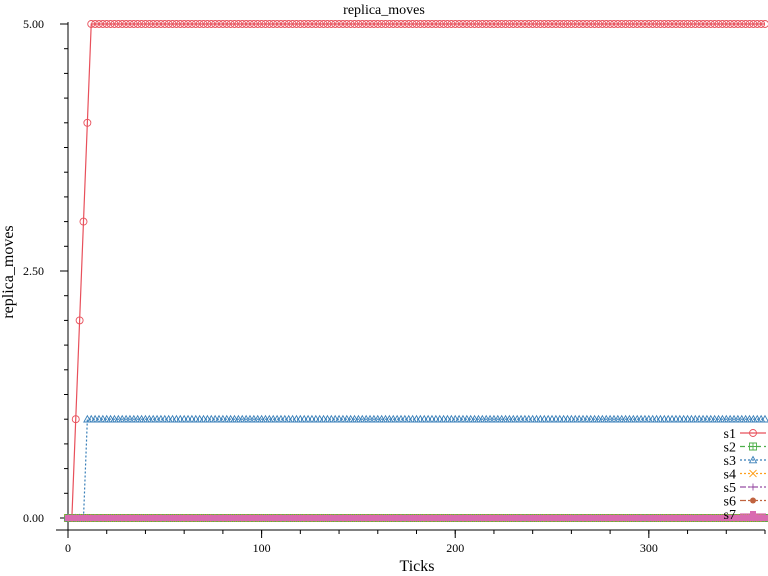 The height and width of the screenshot is (576, 768). What do you see at coordinates (384, 10) in the screenshot?
I see `chart-title: replica_moves` at bounding box center [384, 10].